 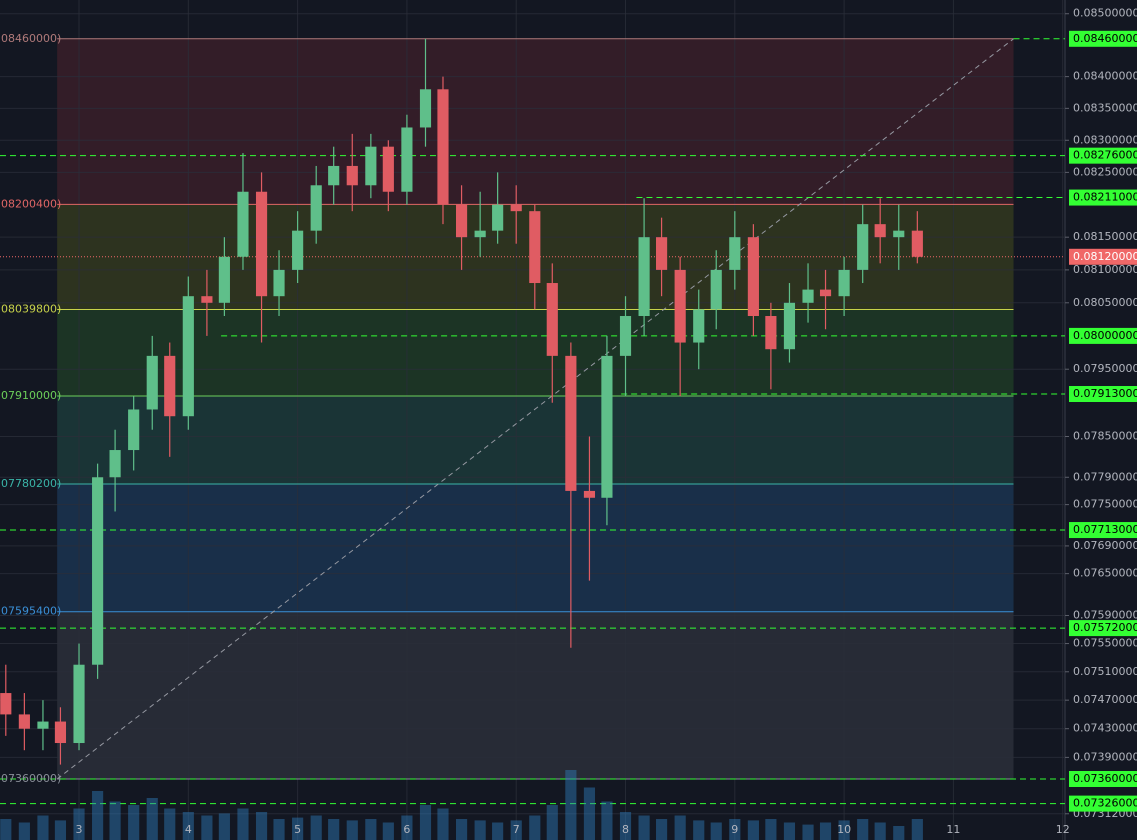 I want to click on y-tick-label: 0.08500000, so click(x=1105, y=13).